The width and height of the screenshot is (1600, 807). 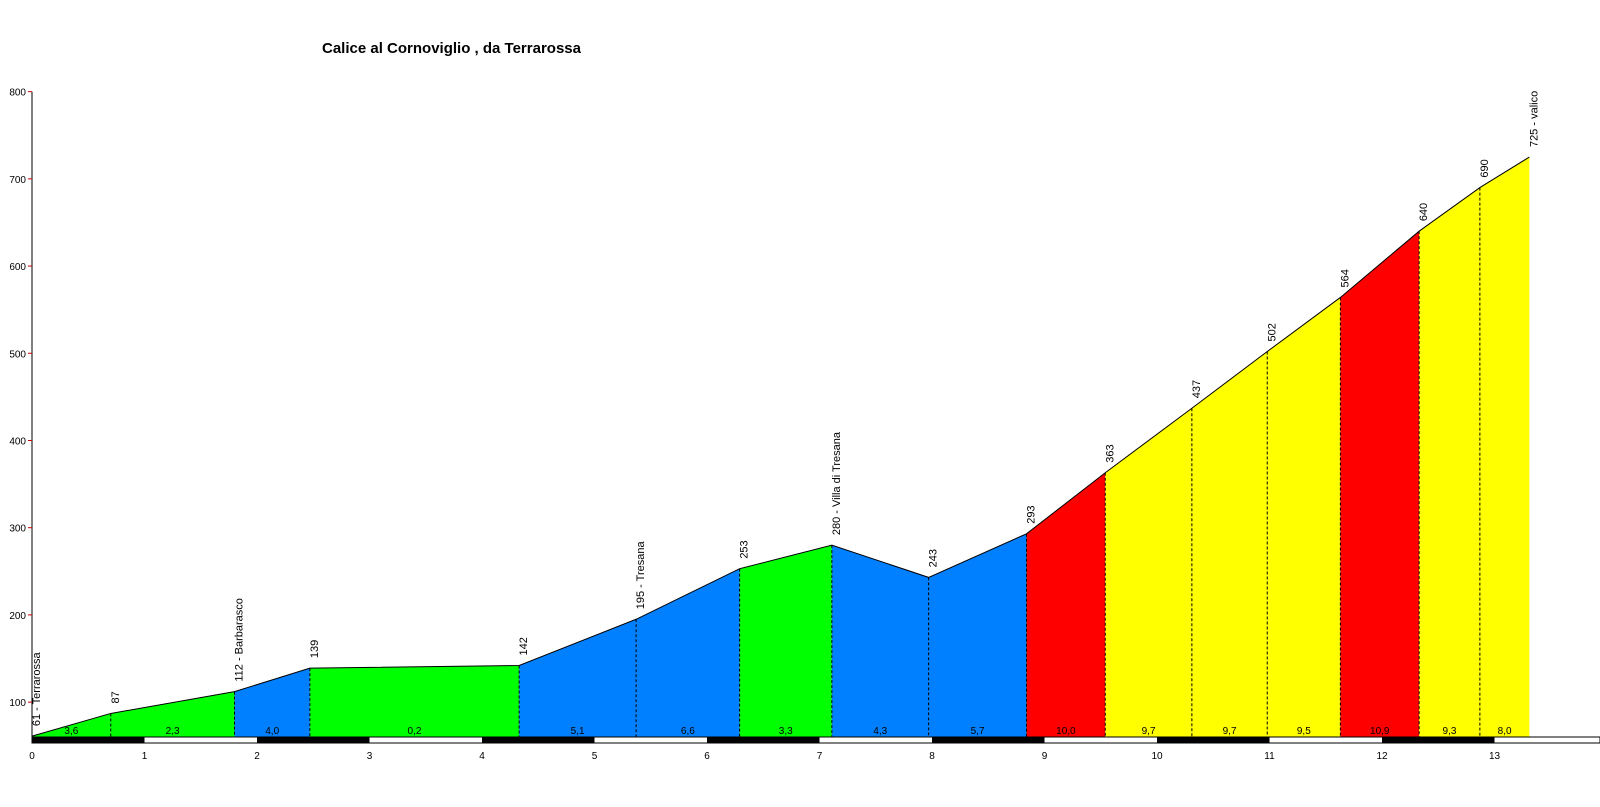 What do you see at coordinates (17, 529) in the screenshot?
I see `y-tick-label: 300` at bounding box center [17, 529].